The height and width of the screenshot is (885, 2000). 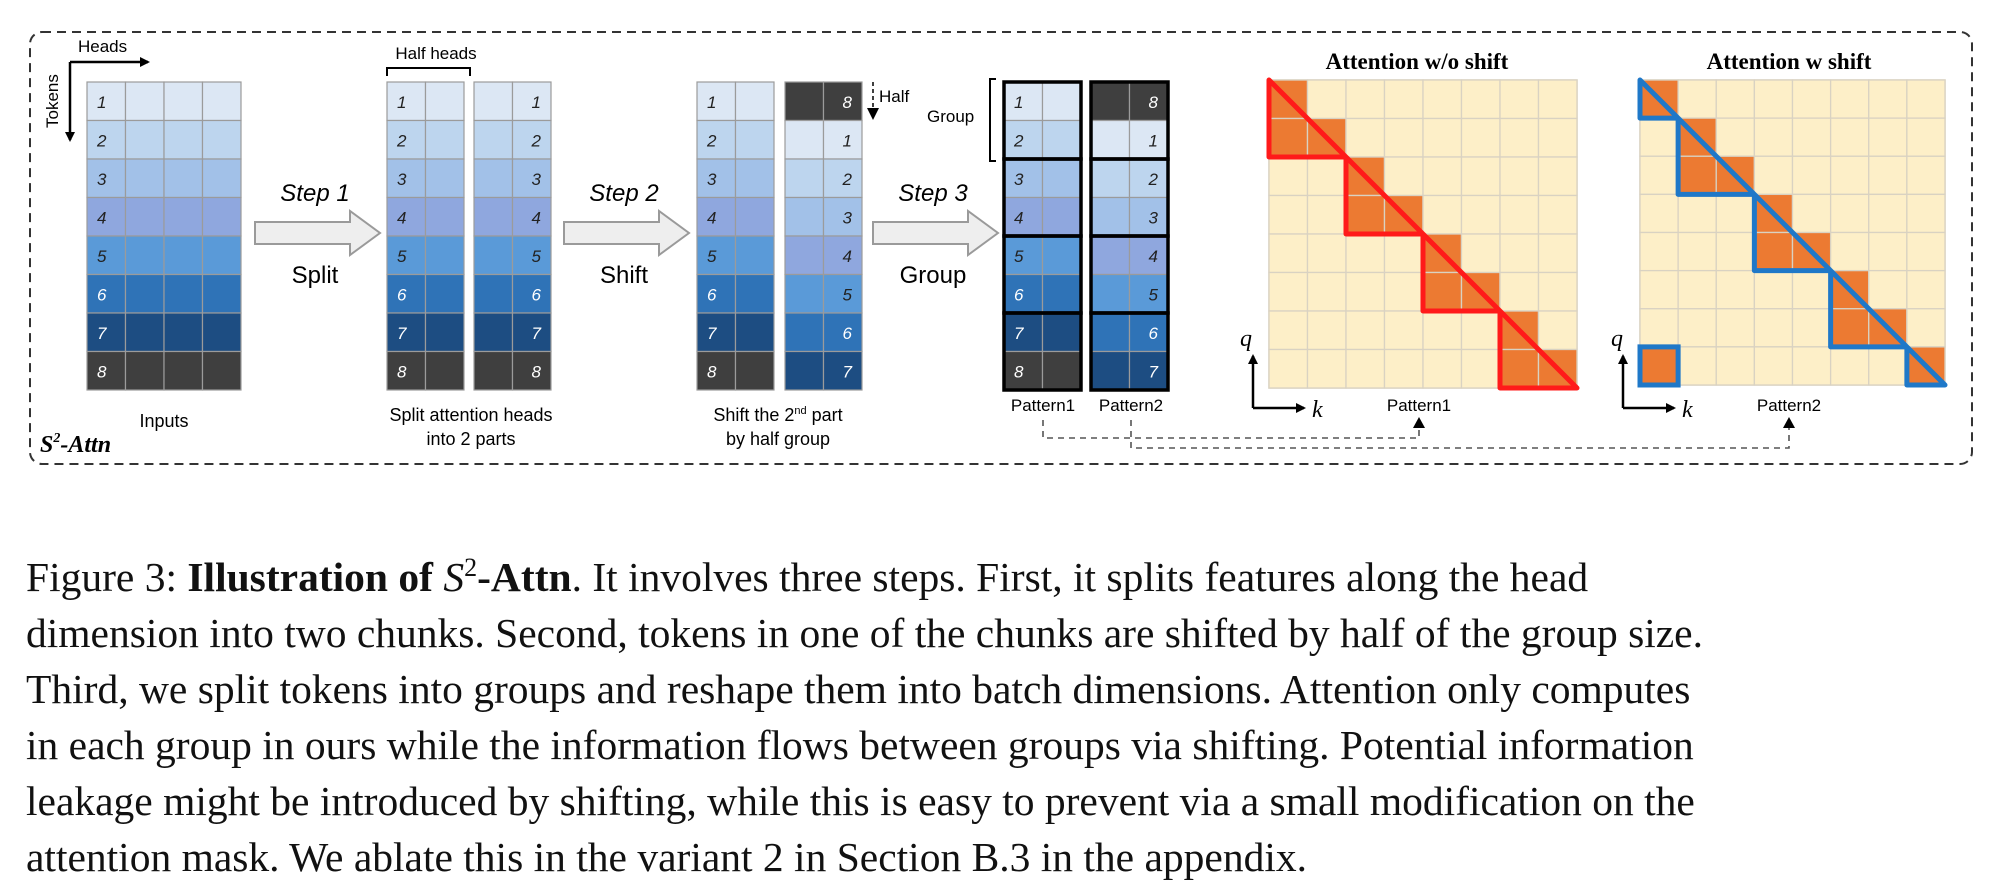 I want to click on split-block: 1 2 3 4 5 6 7 8 1 2 3 4 5 6 7 8, so click(x=469, y=236).